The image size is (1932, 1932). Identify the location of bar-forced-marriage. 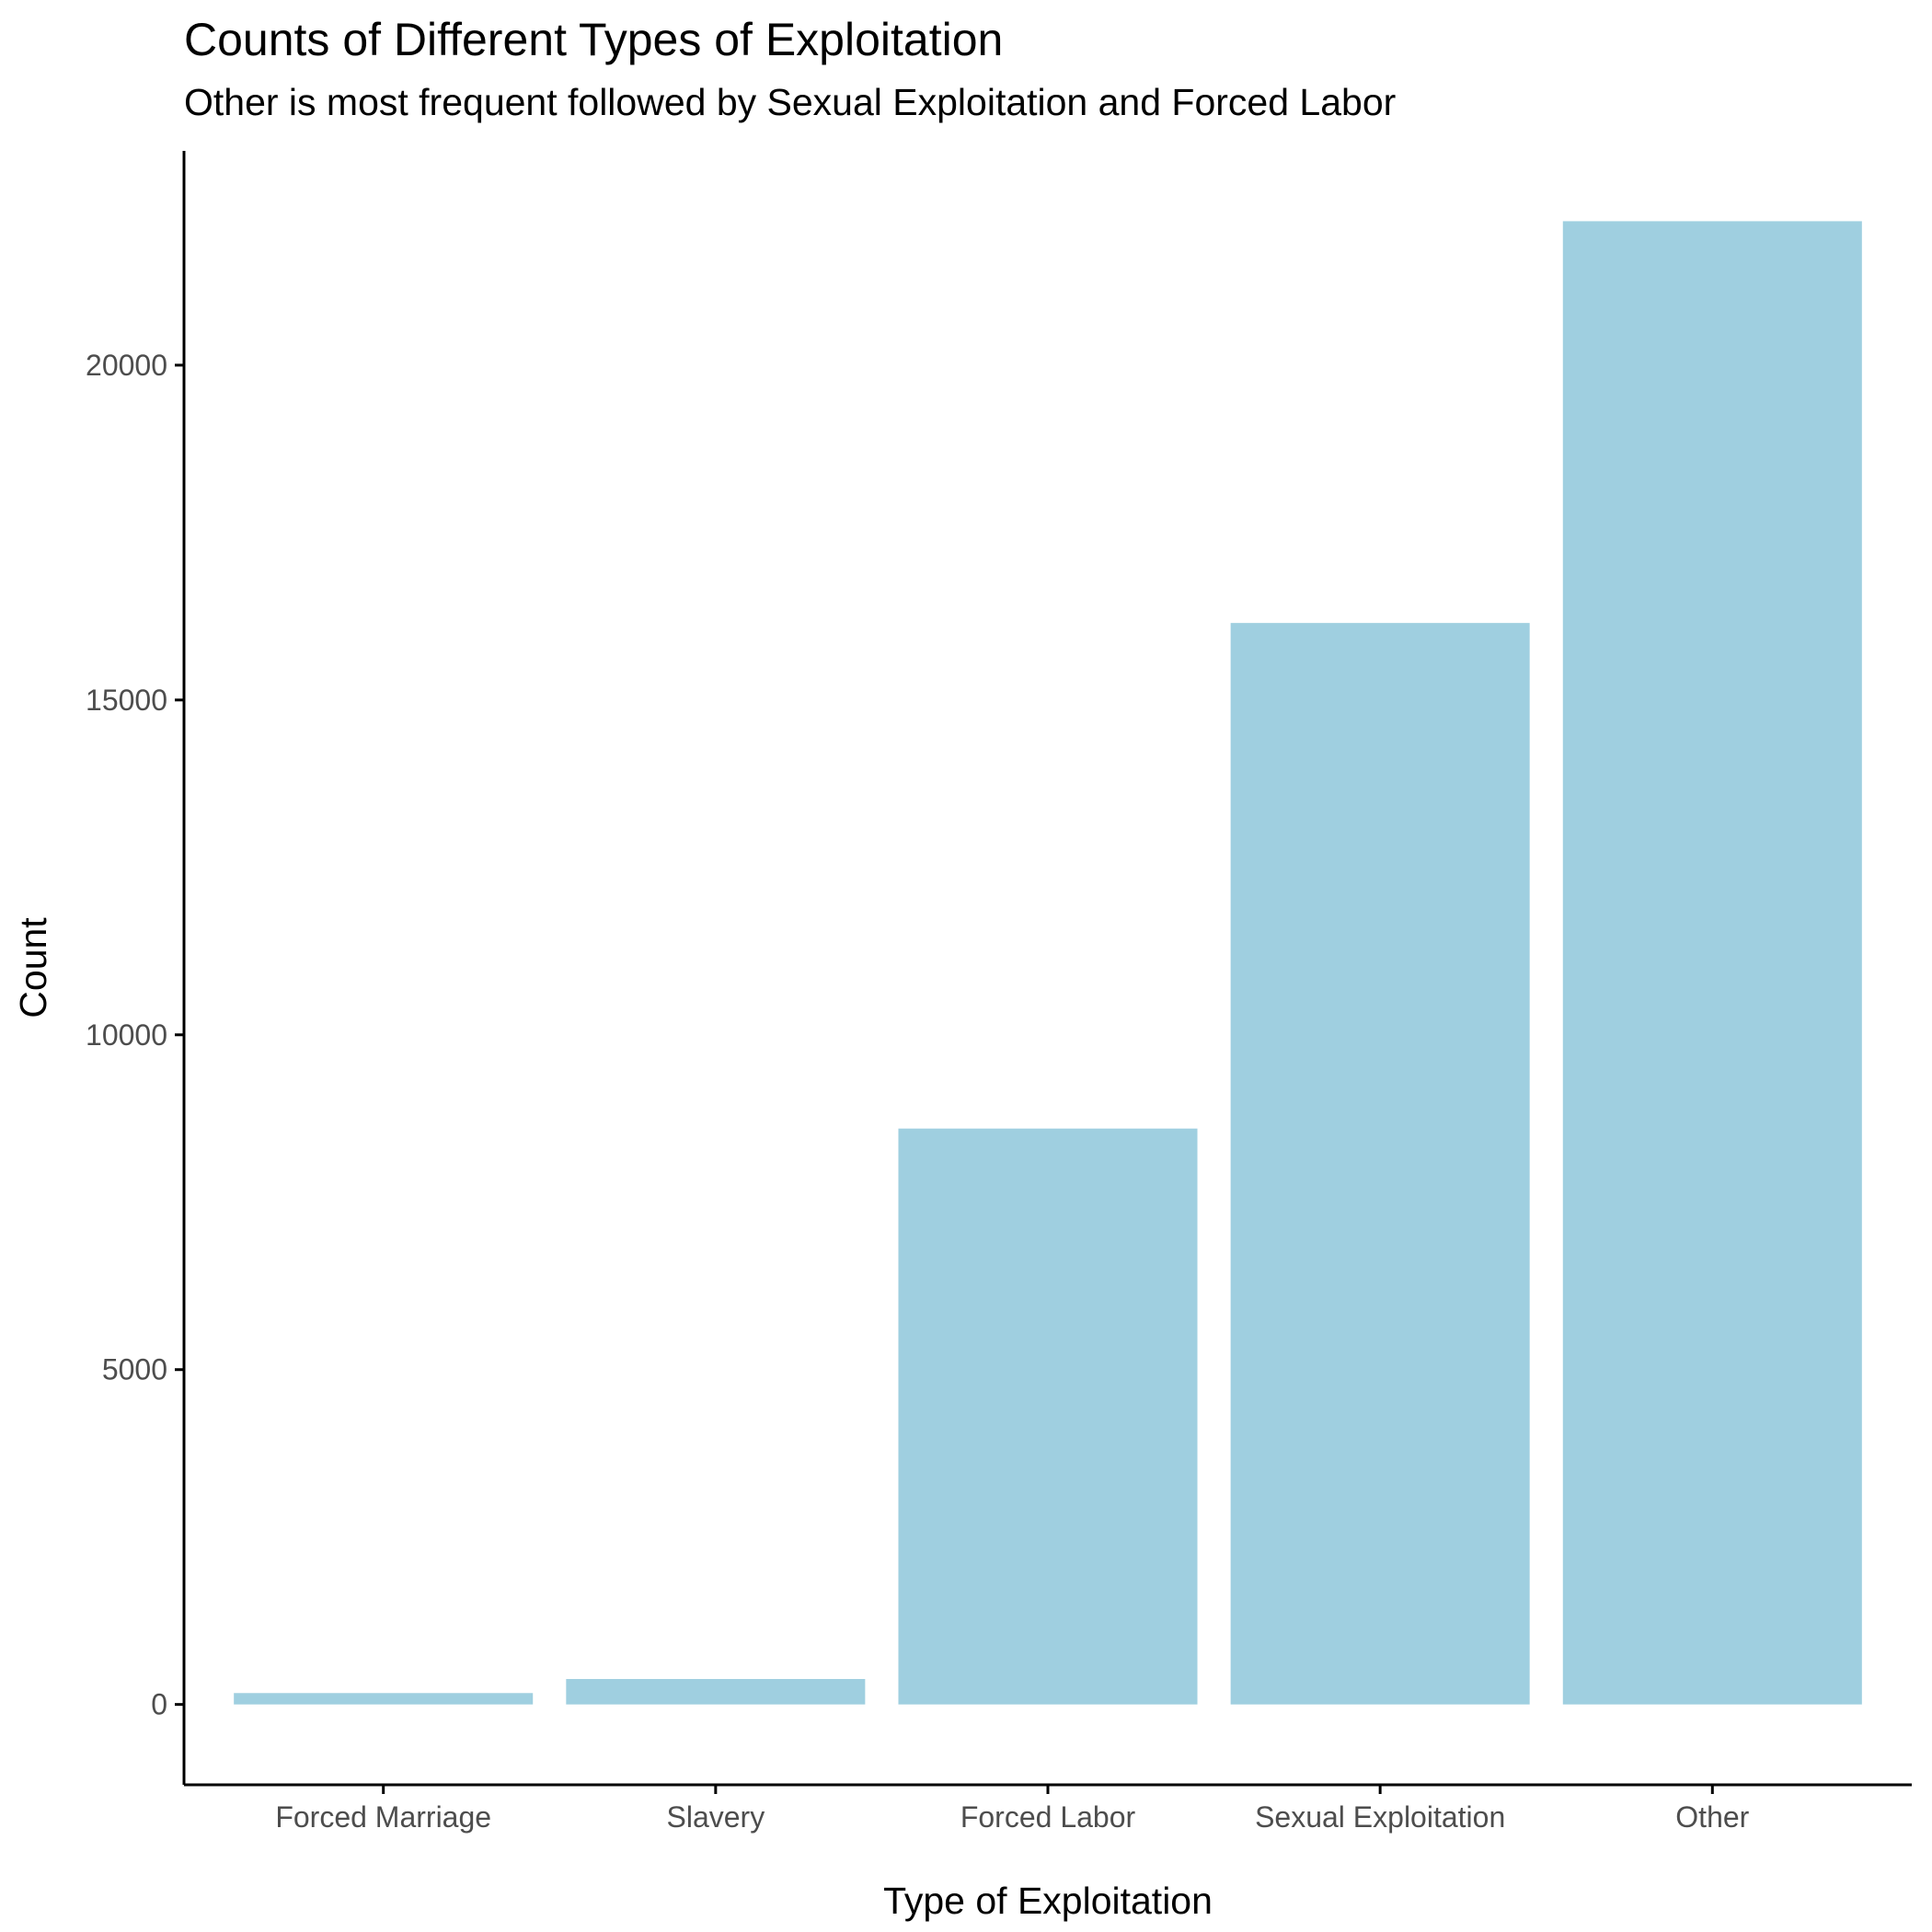
(384, 1699).